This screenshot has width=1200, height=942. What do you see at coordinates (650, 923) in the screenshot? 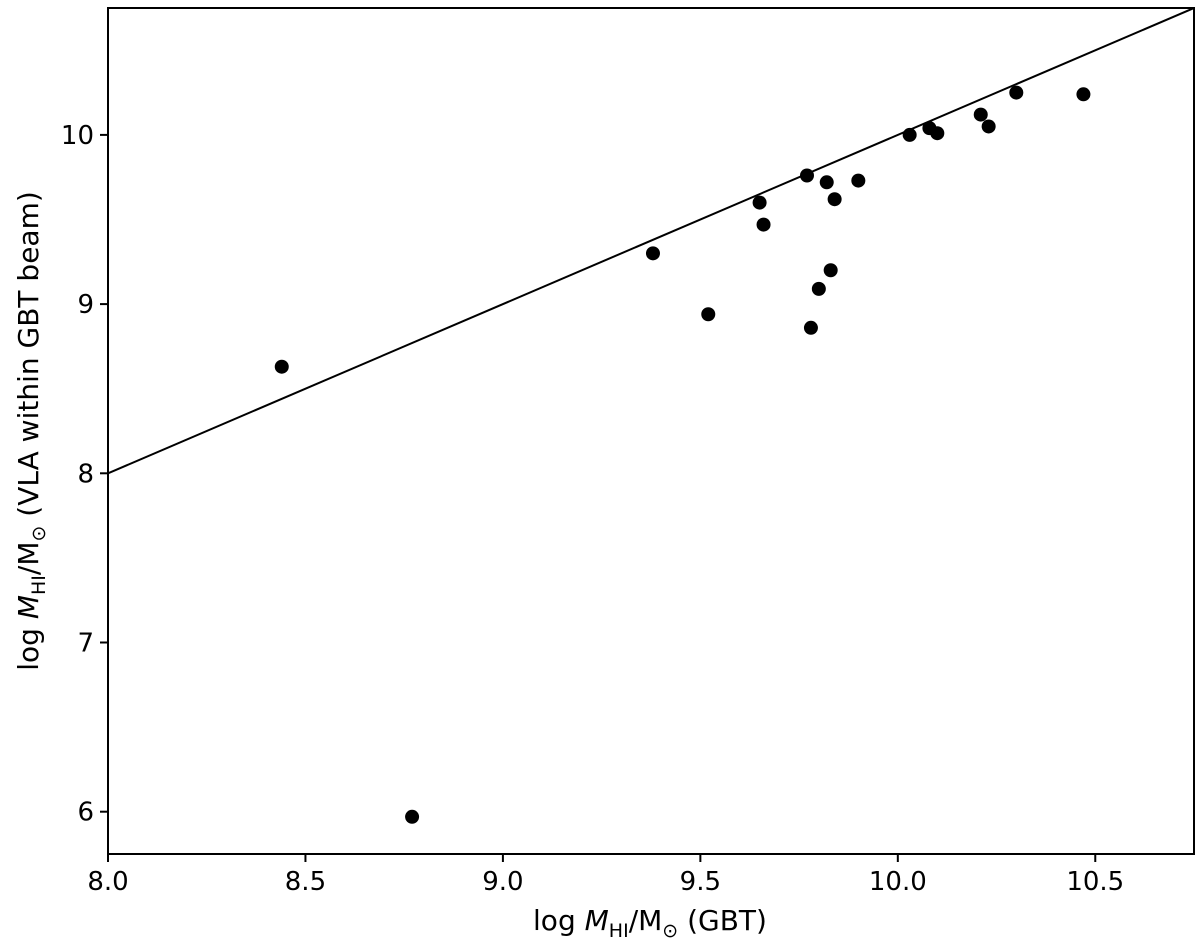
I see `x-axis-label: log MHI/M⊙ (GBT)` at bounding box center [650, 923].